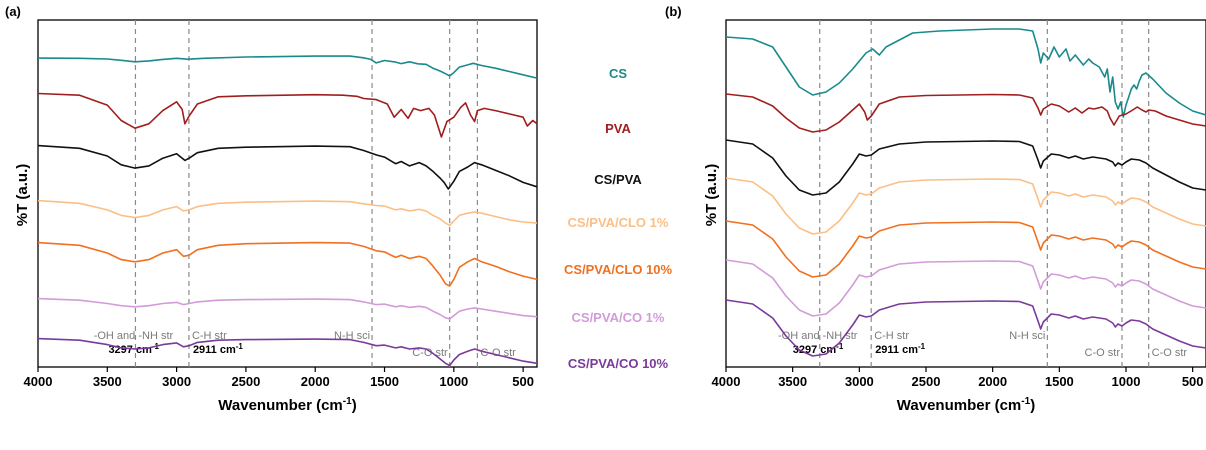 Image resolution: width=1206 pixels, height=450 pixels. Describe the element at coordinates (618, 317) in the screenshot. I see `legend-label: CS/PVA/CO 1%` at that location.